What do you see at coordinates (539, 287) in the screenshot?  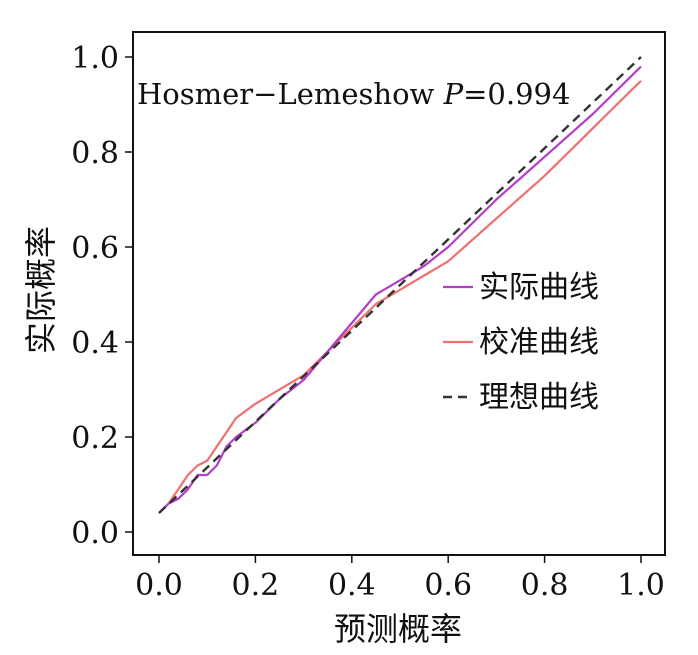 I see `legend-label-0: 实际曲线` at bounding box center [539, 287].